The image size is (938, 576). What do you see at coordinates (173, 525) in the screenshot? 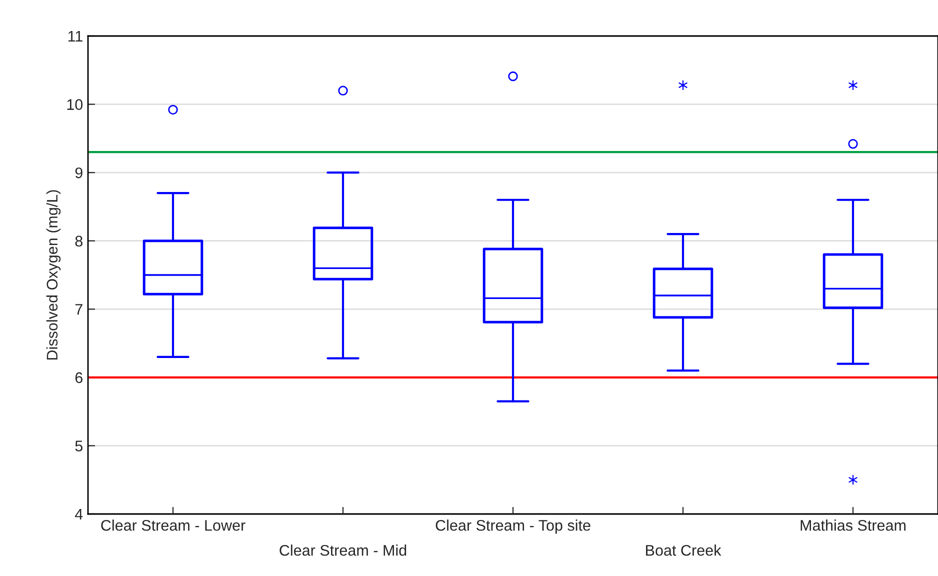
I see `x-tick-label: Clear Stream - Lower` at bounding box center [173, 525].